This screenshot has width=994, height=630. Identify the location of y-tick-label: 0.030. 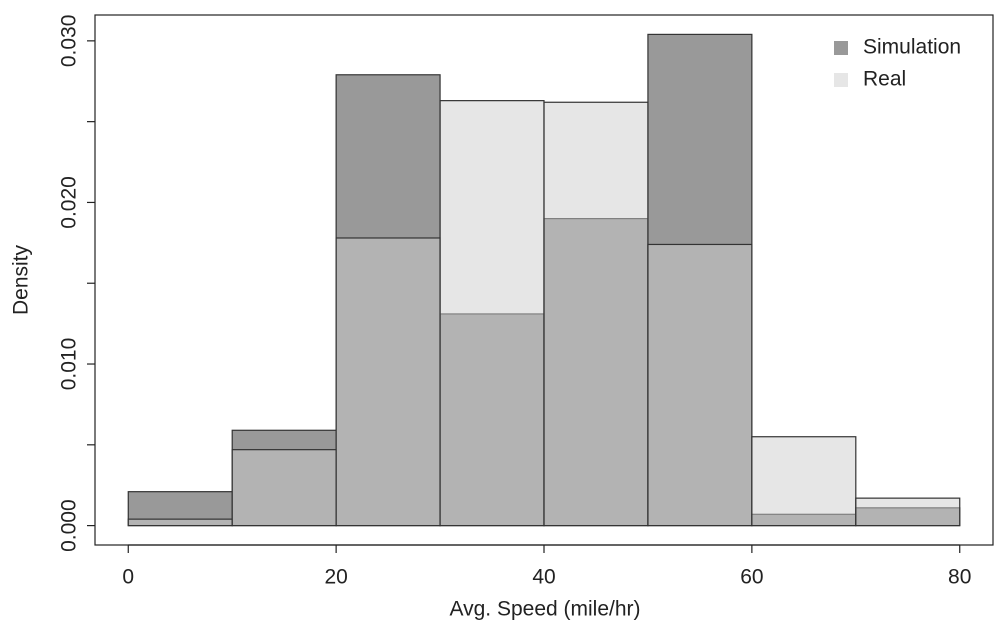
(69, 41).